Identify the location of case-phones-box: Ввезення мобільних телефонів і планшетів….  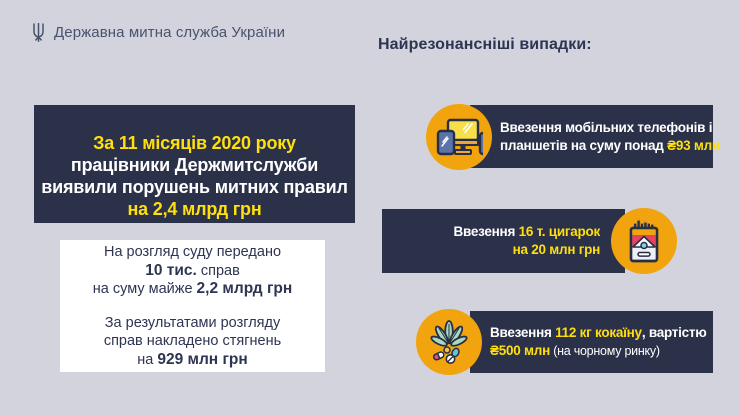
(595, 136).